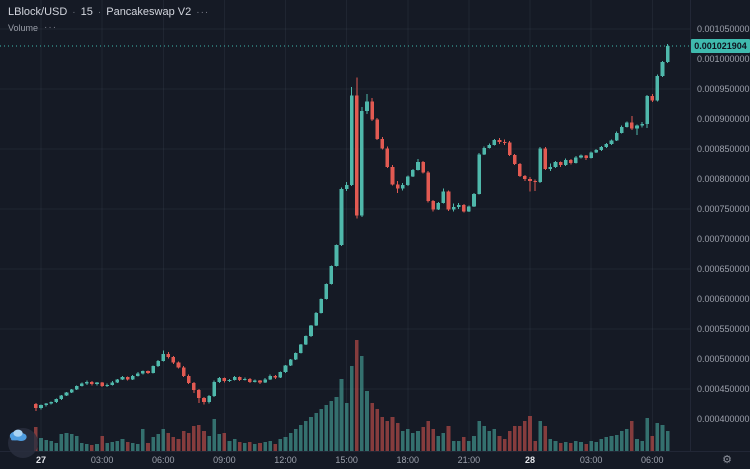 The image size is (750, 469). Describe the element at coordinates (38, 12) in the screenshot. I see `symbol-title: LBlock/USD` at that location.